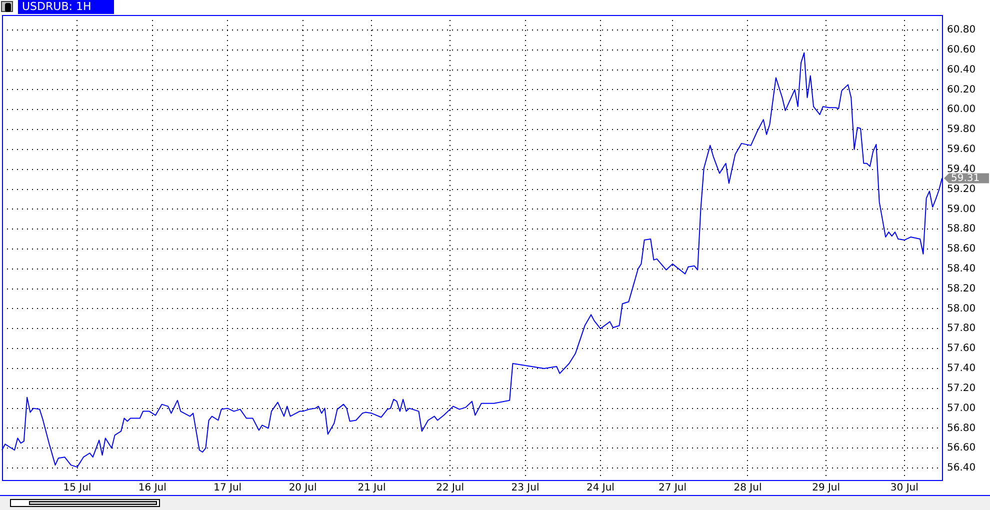 The height and width of the screenshot is (510, 990). Describe the element at coordinates (961, 448) in the screenshot. I see `y-tick-label: 56.60` at that location.